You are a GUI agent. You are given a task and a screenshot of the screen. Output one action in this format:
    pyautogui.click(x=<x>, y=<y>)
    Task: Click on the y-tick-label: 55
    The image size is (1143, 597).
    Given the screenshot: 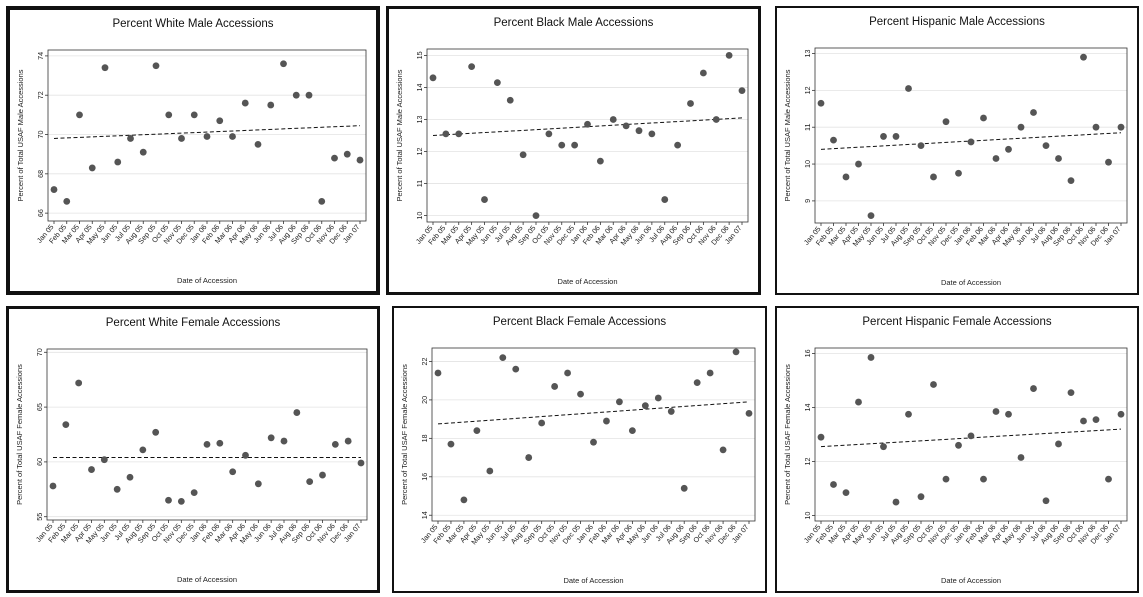 What is the action you would take?
    pyautogui.click(x=39, y=517)
    